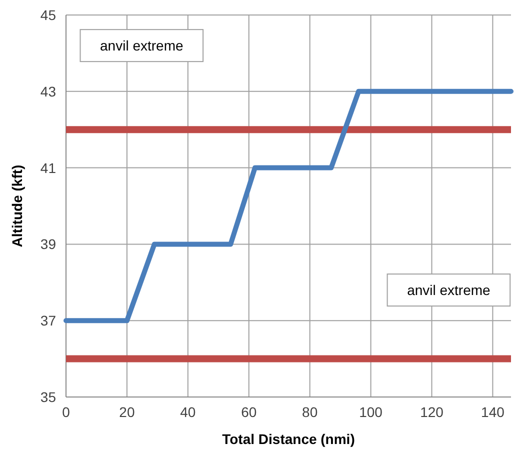 The height and width of the screenshot is (458, 514). Describe the element at coordinates (48, 91) in the screenshot. I see `y-tick-label: 43` at that location.